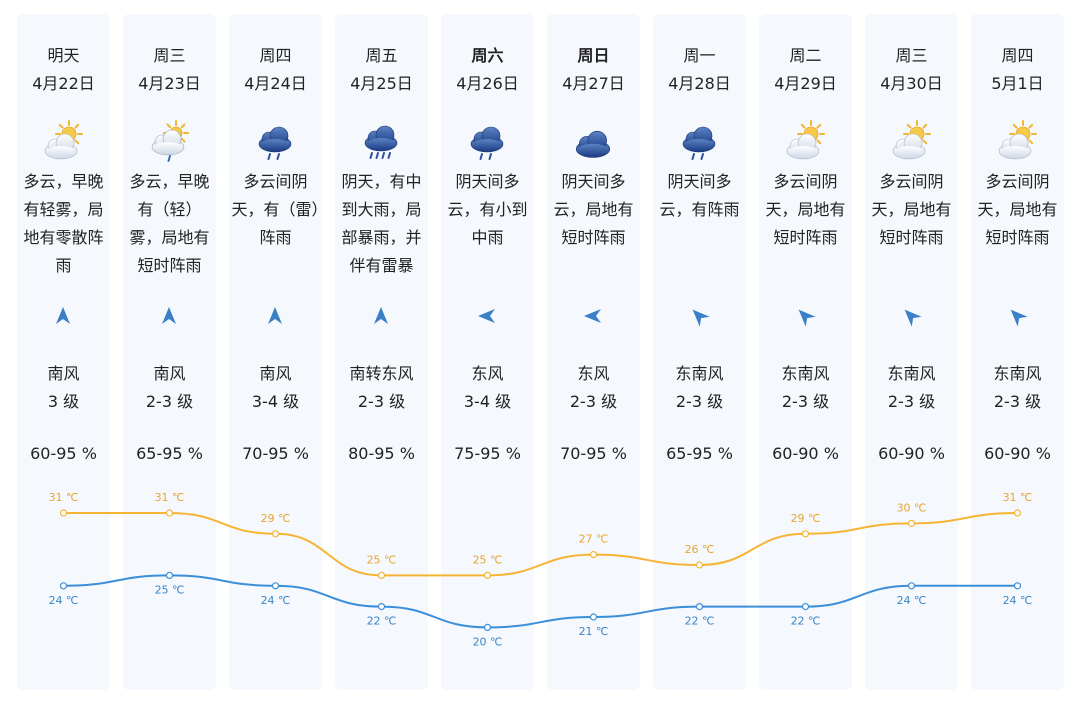 Image resolution: width=1080 pixels, height=702 pixels. Describe the element at coordinates (170, 141) in the screenshot. I see `cloudy-sun-drizzle-icon` at that location.